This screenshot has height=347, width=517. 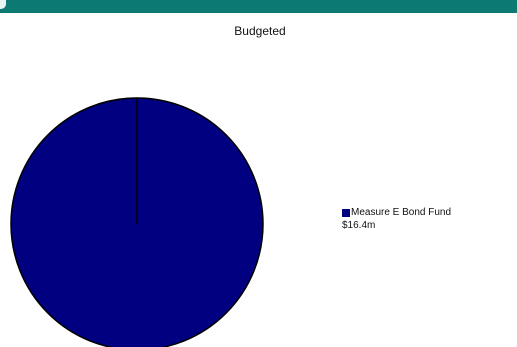 What do you see at coordinates (258, 6) in the screenshot?
I see `header-bar` at bounding box center [258, 6].